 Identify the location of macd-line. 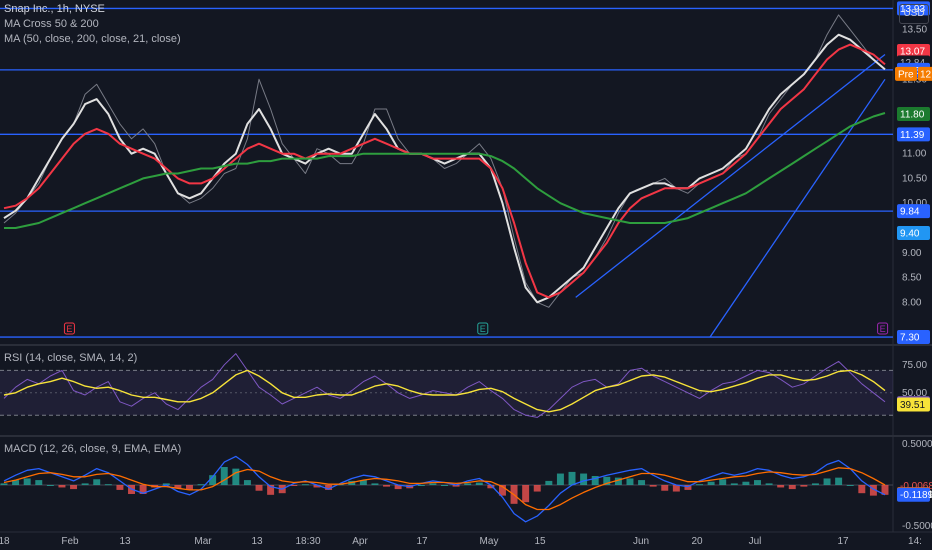
(444, 489).